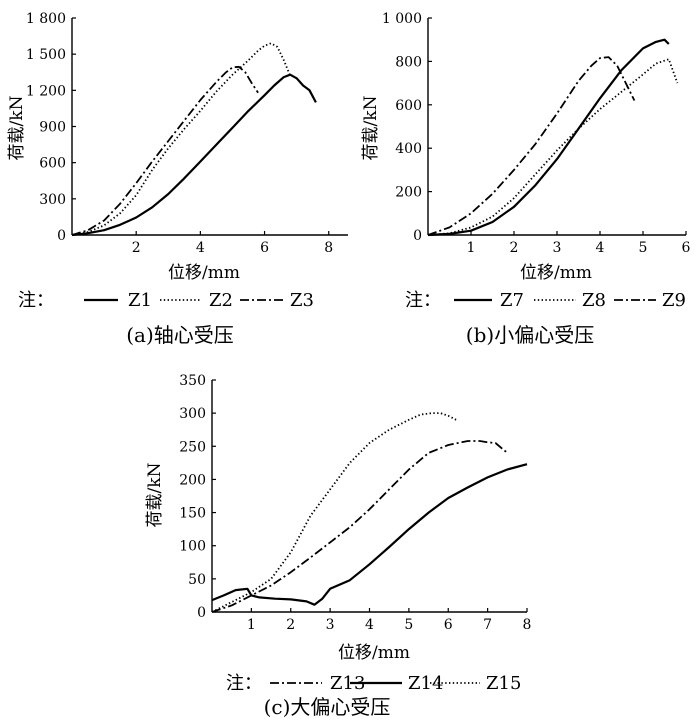 The width and height of the screenshot is (700, 724). Describe the element at coordinates (192, 514) in the screenshot. I see `y-tick-label: 150` at that location.